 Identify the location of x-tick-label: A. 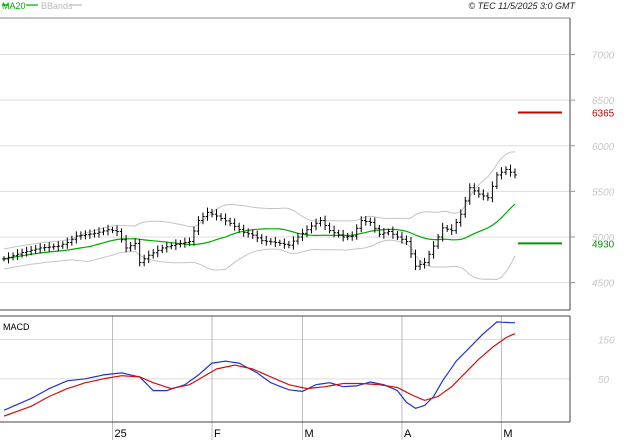
(408, 434).